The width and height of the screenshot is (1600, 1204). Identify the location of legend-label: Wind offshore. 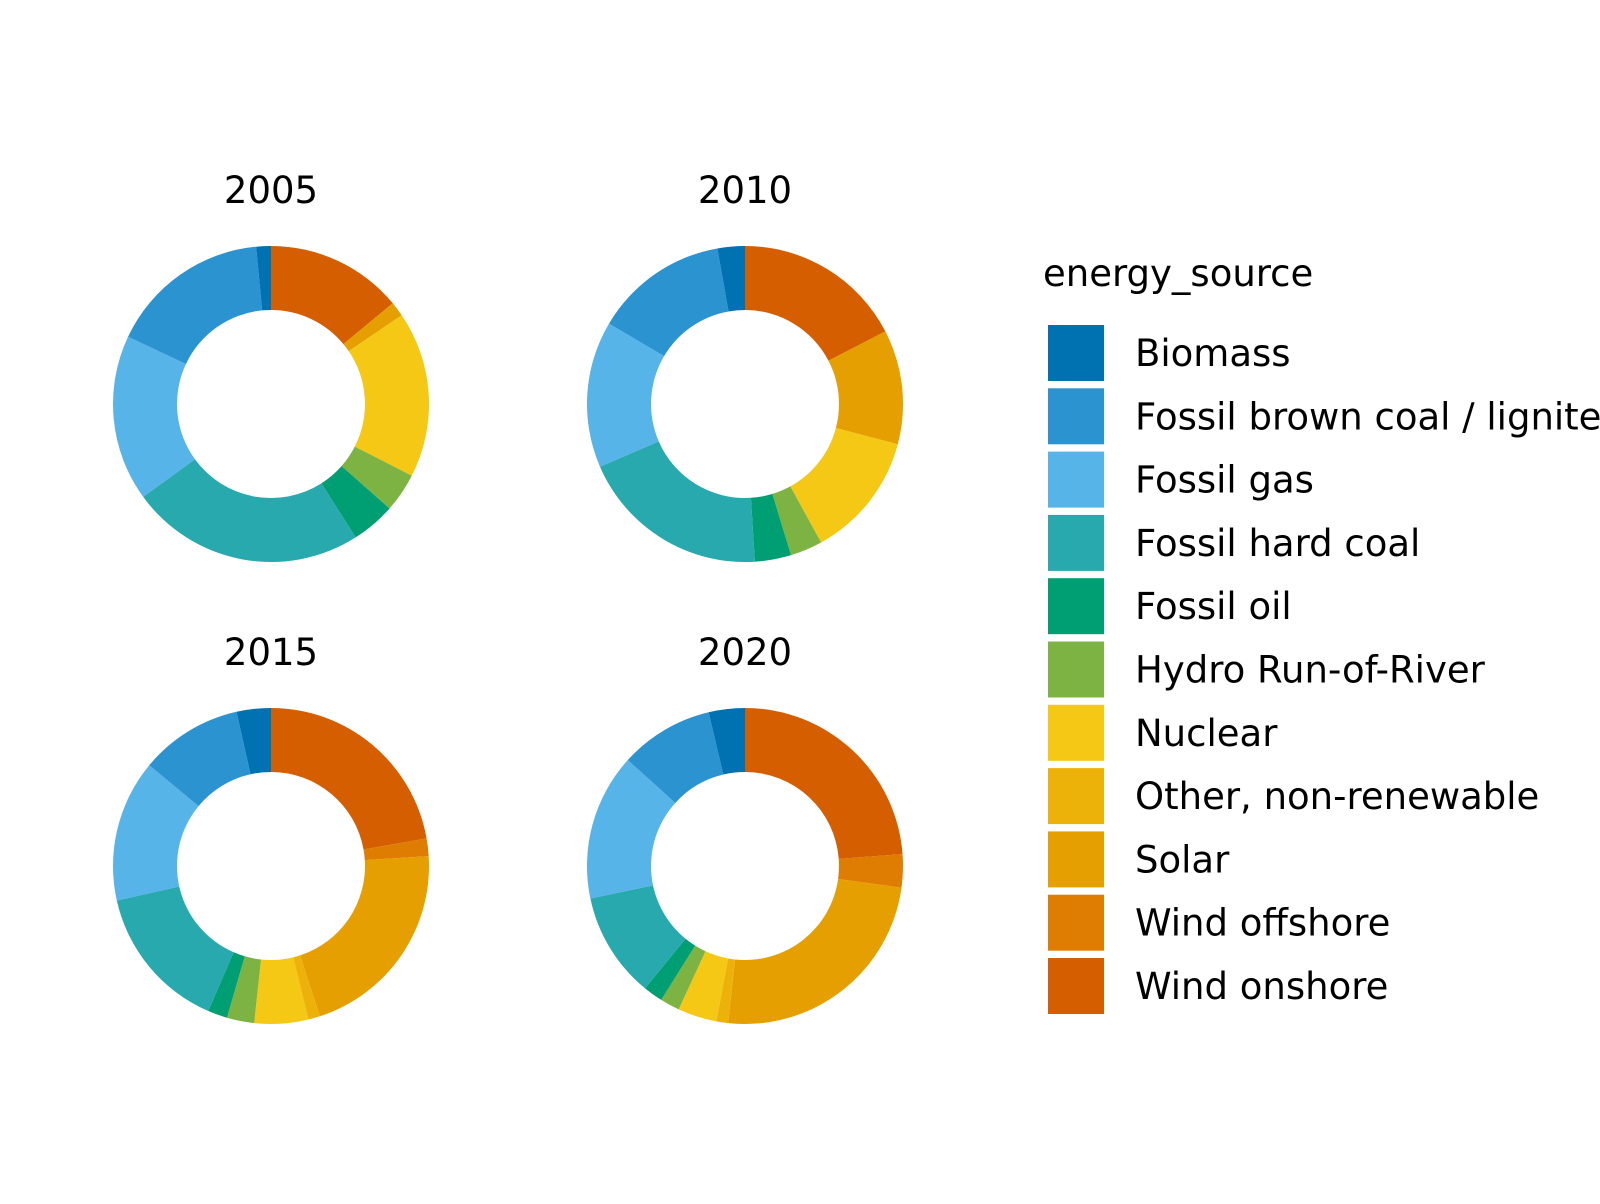
(1262, 923).